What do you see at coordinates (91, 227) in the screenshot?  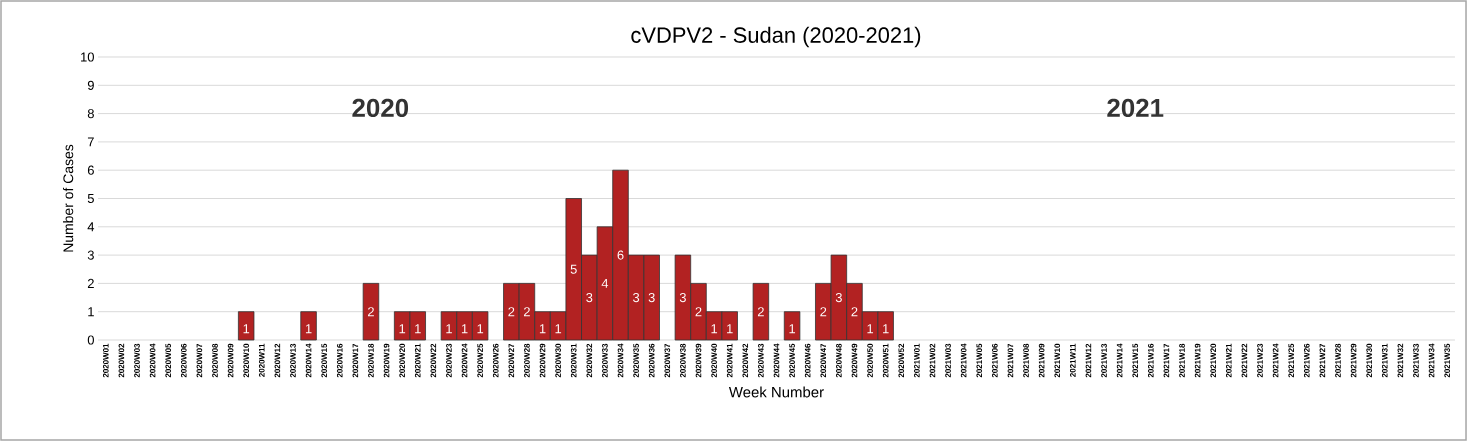 I see `y-tick-label: 4` at bounding box center [91, 227].